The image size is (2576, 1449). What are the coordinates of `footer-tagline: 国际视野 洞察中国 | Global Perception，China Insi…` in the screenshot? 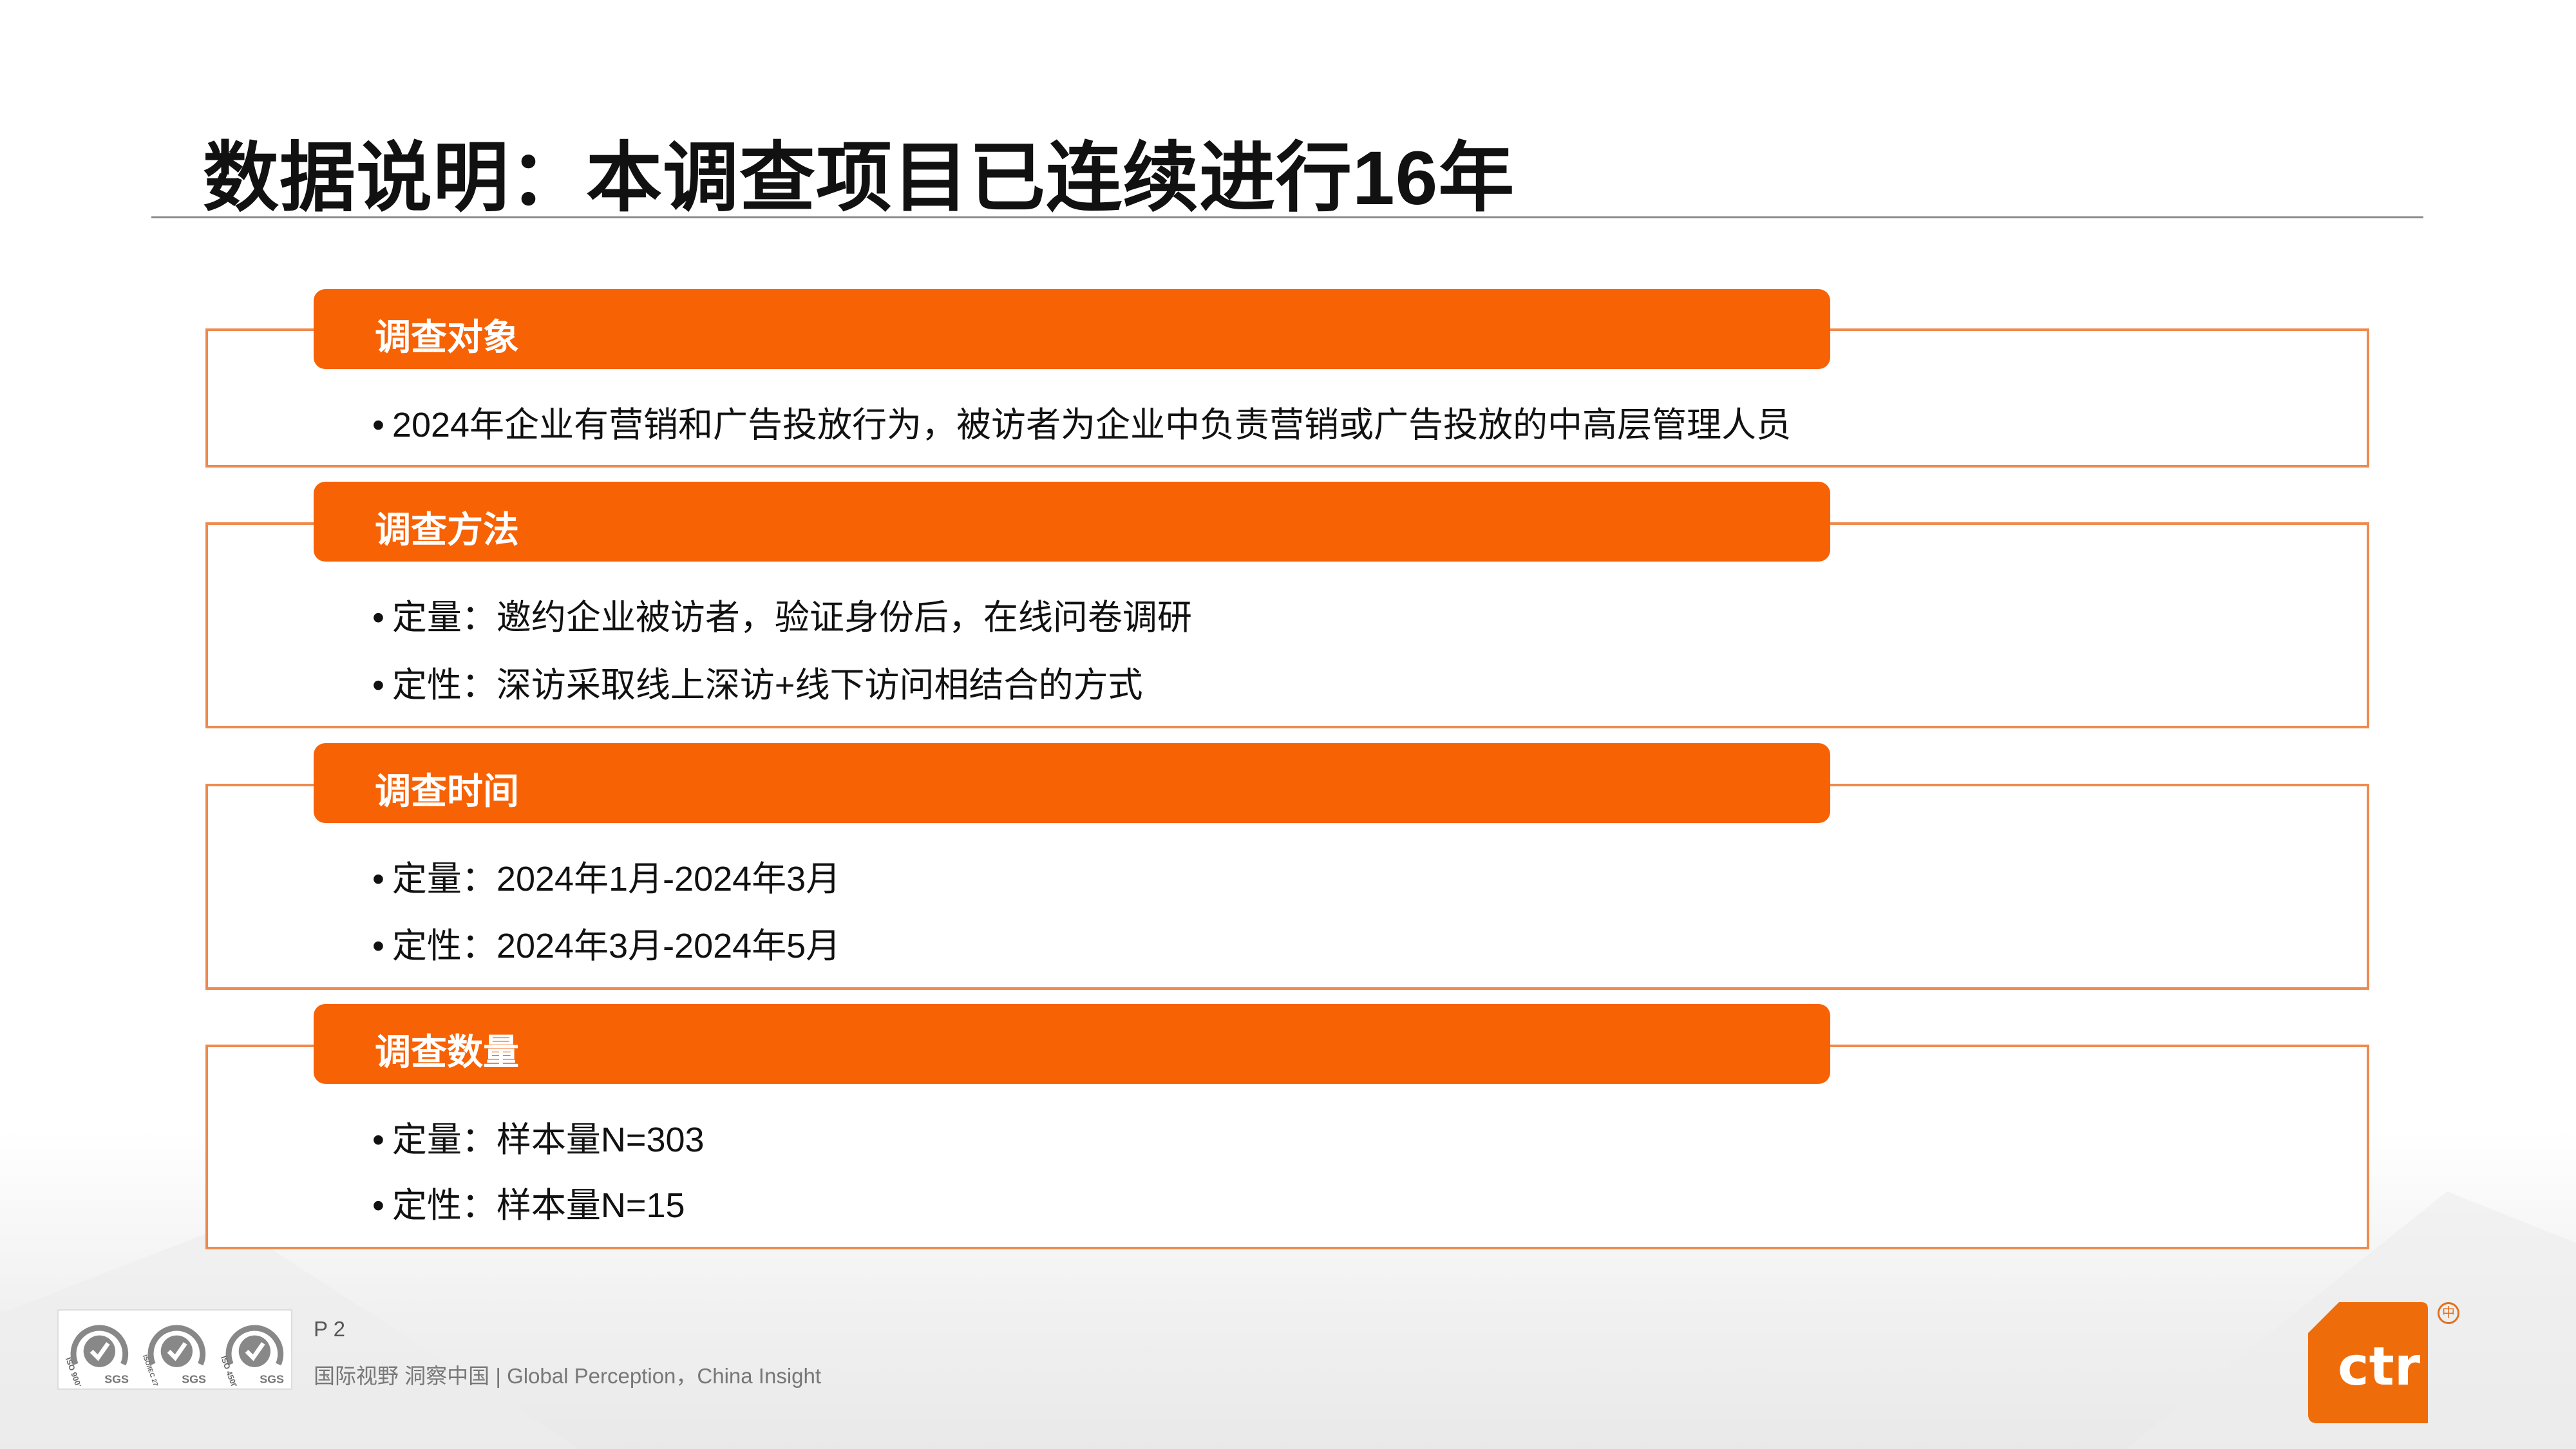 It's located at (568, 1376).